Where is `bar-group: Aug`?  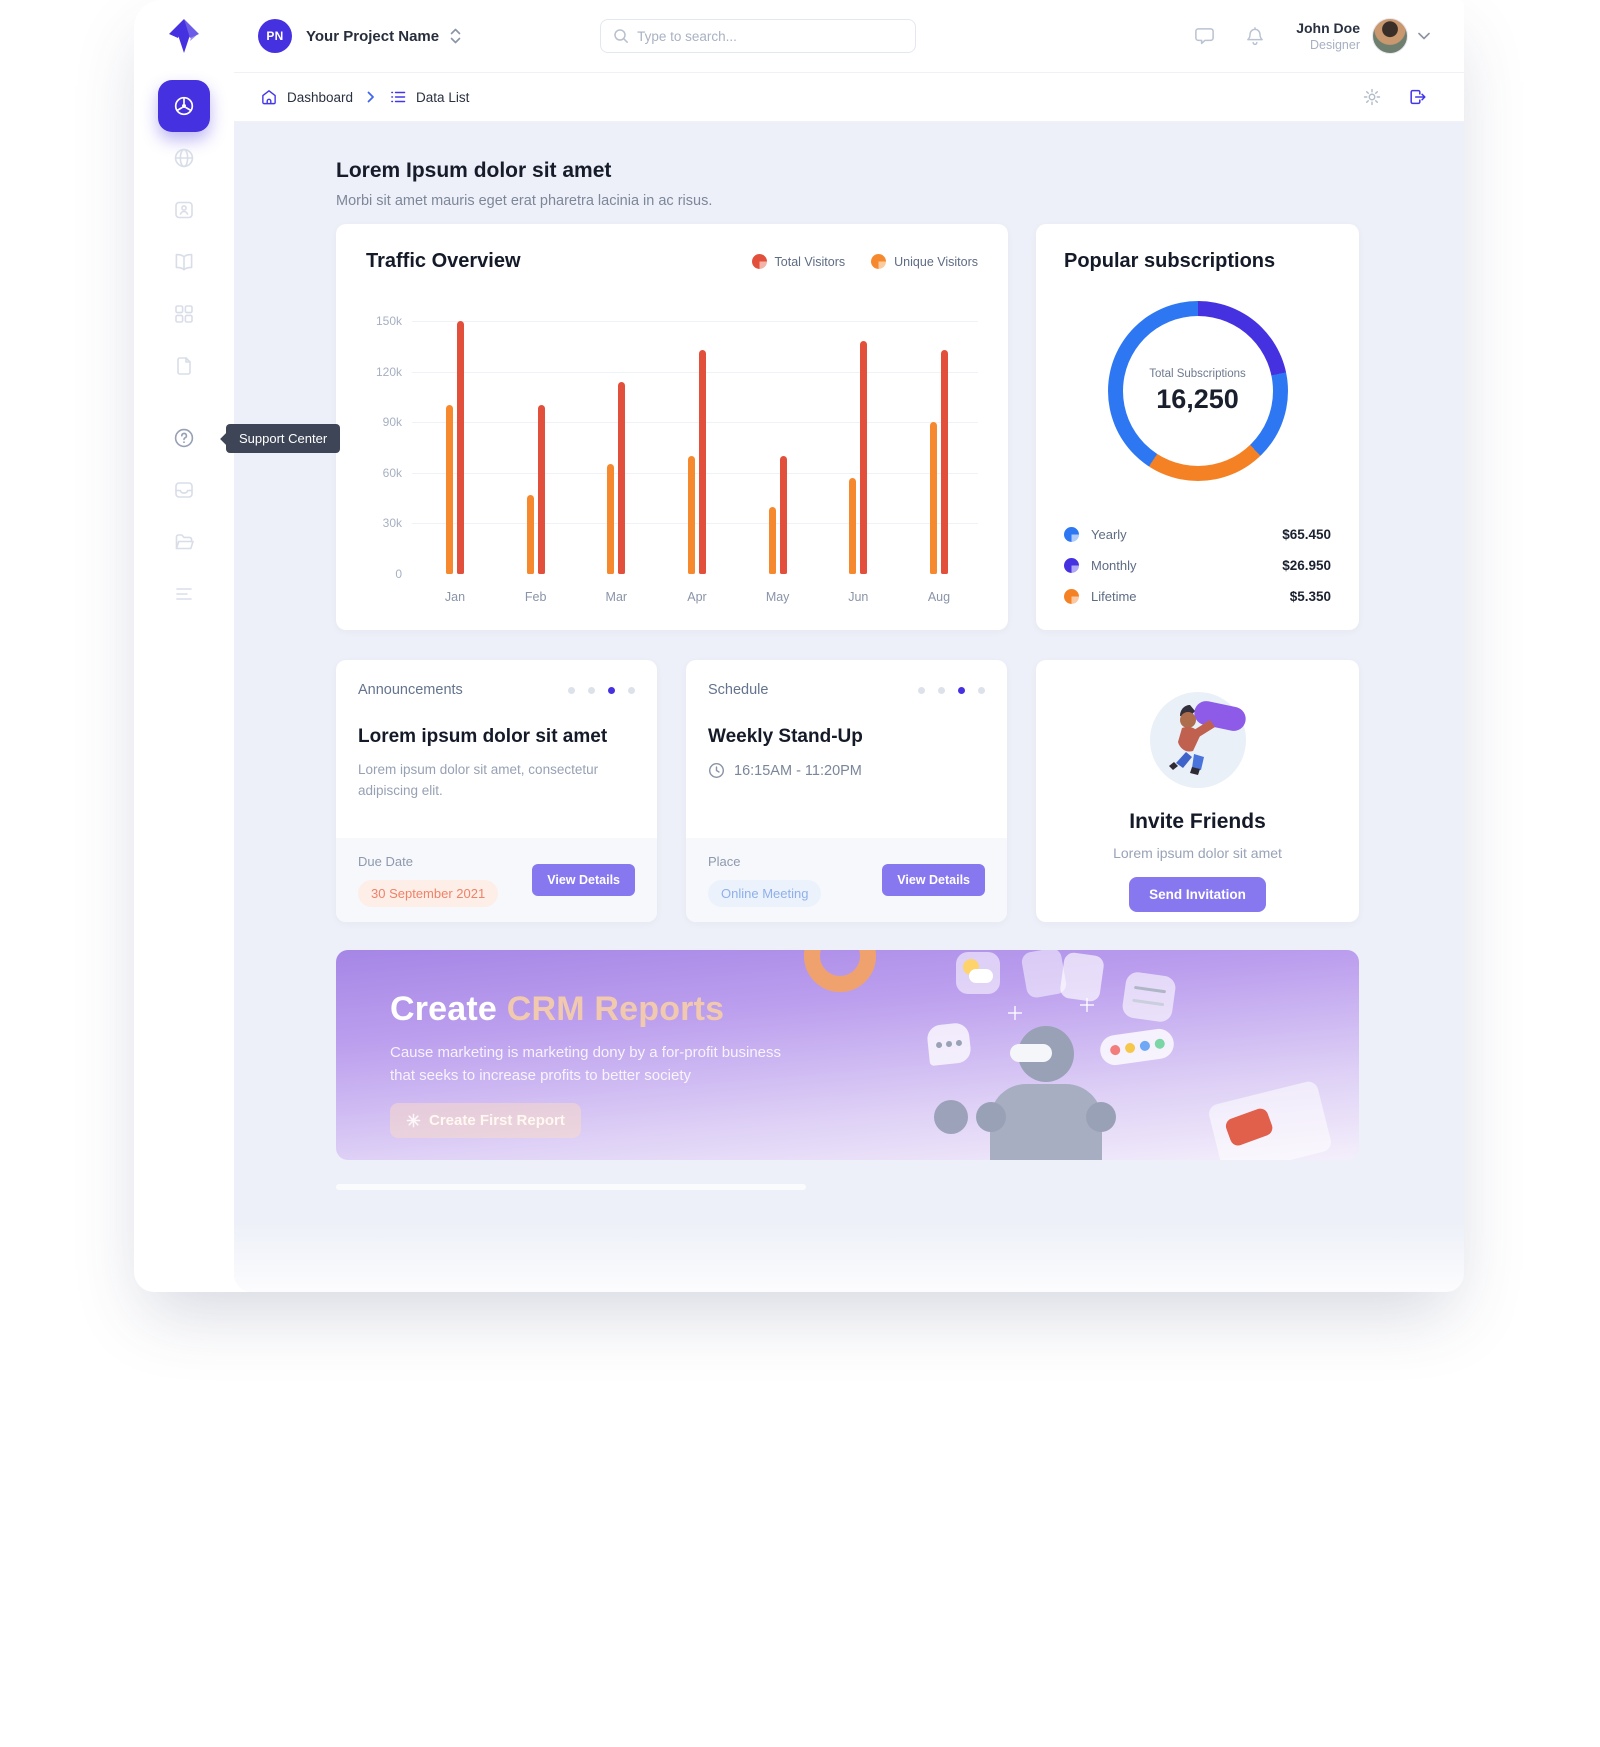
bar-group: Aug is located at coordinates (939, 477).